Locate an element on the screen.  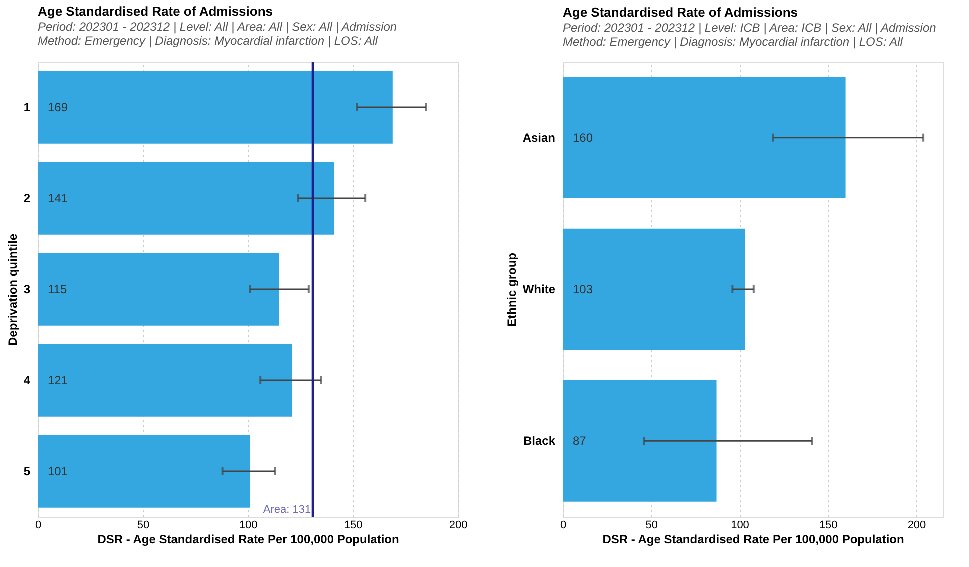
y-tick-label: Asian is located at coordinates (539, 137).